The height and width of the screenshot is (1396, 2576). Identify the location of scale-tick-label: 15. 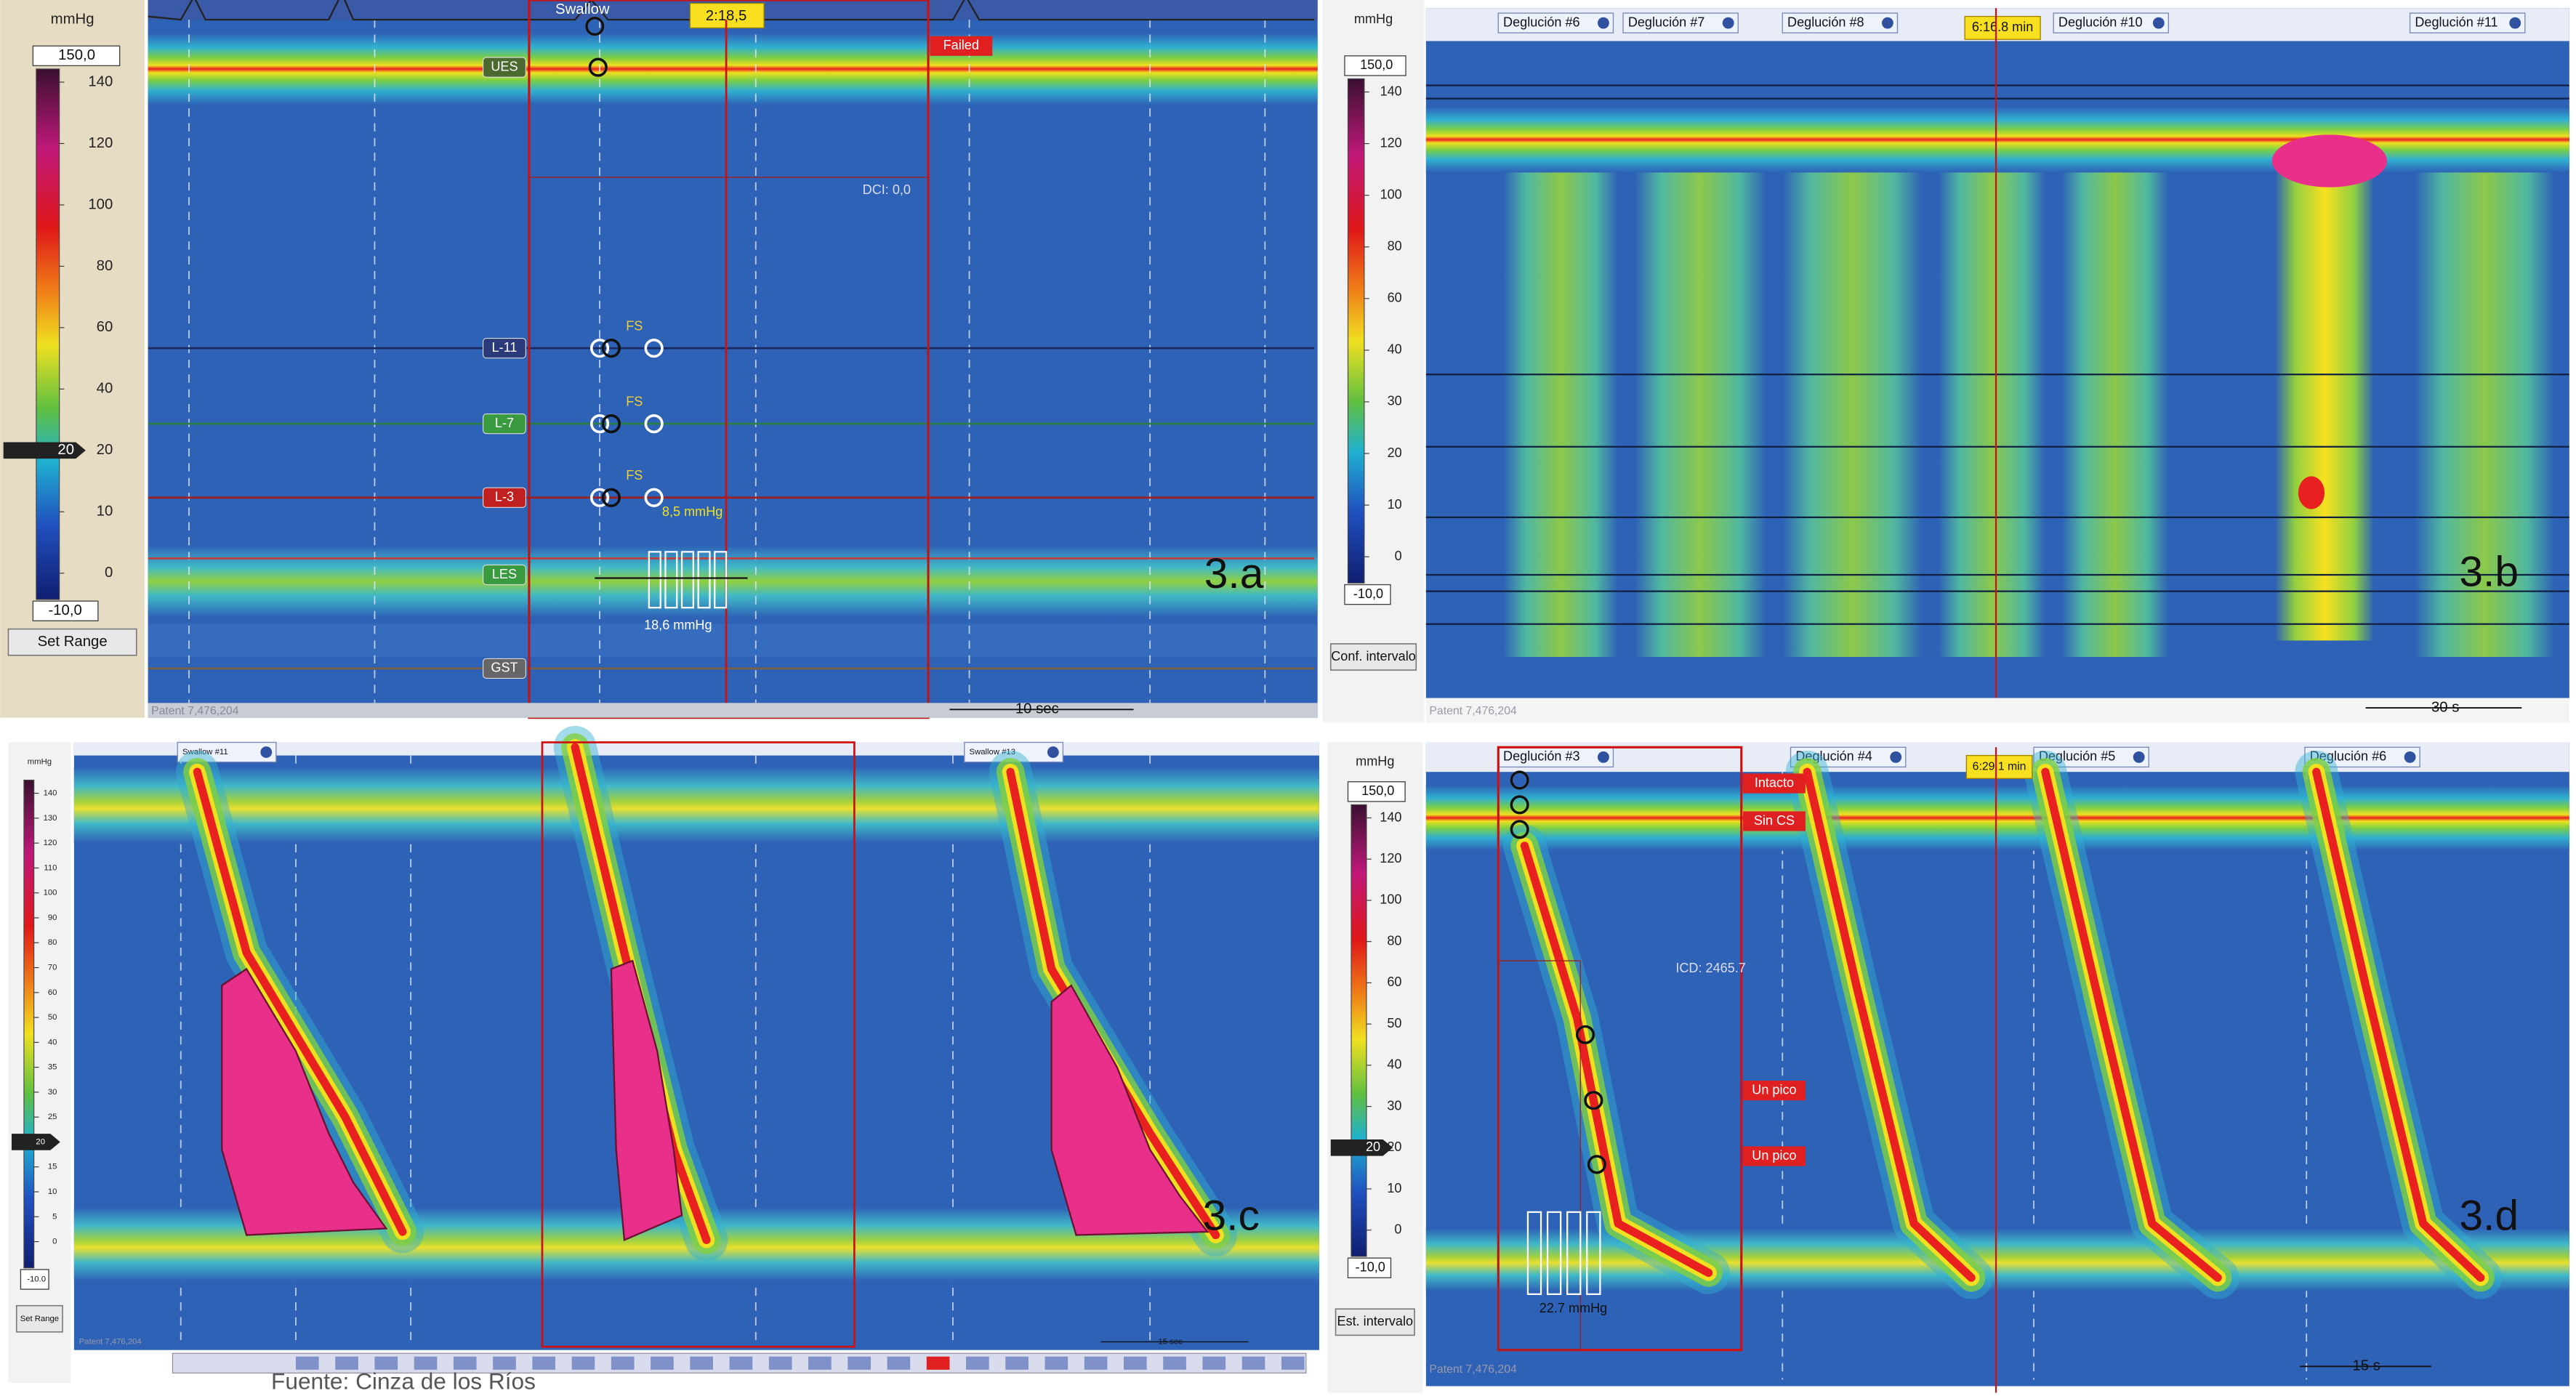
(52, 1167).